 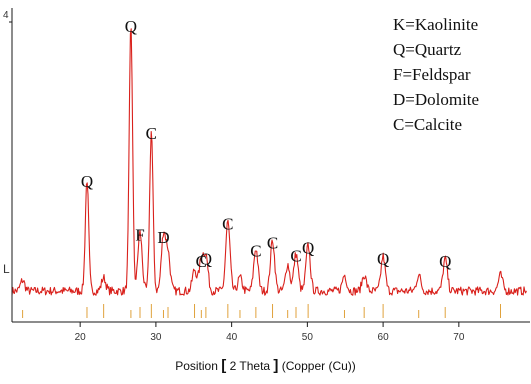 I want to click on x-axis-title-bracket-open: [, so click(x=224, y=365).